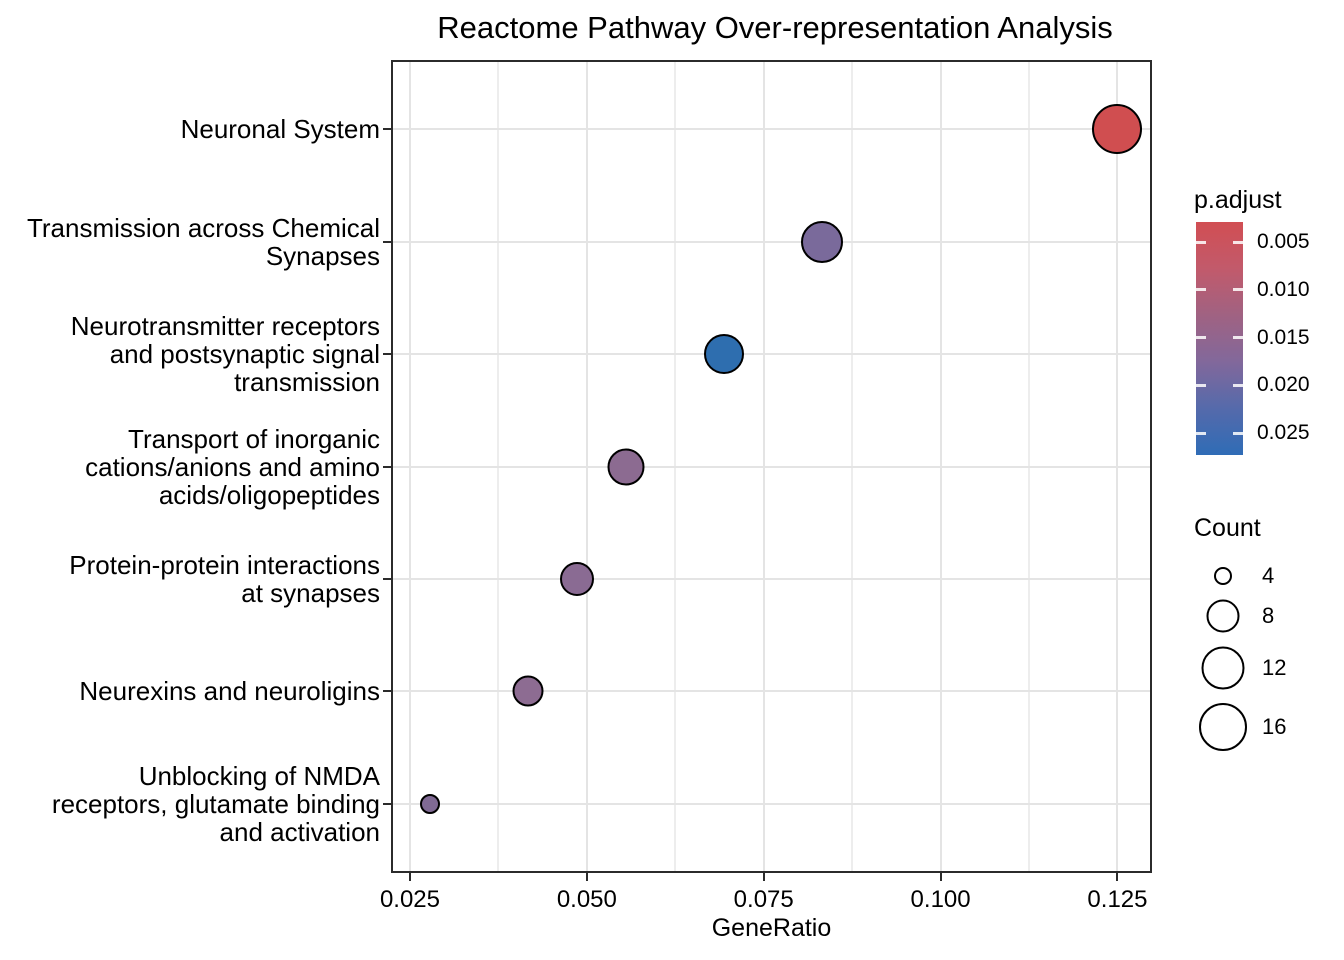 Image resolution: width=1344 pixels, height=960 pixels. What do you see at coordinates (1283, 241) in the screenshot?
I see `colorbar-tick-label: 0.005` at bounding box center [1283, 241].